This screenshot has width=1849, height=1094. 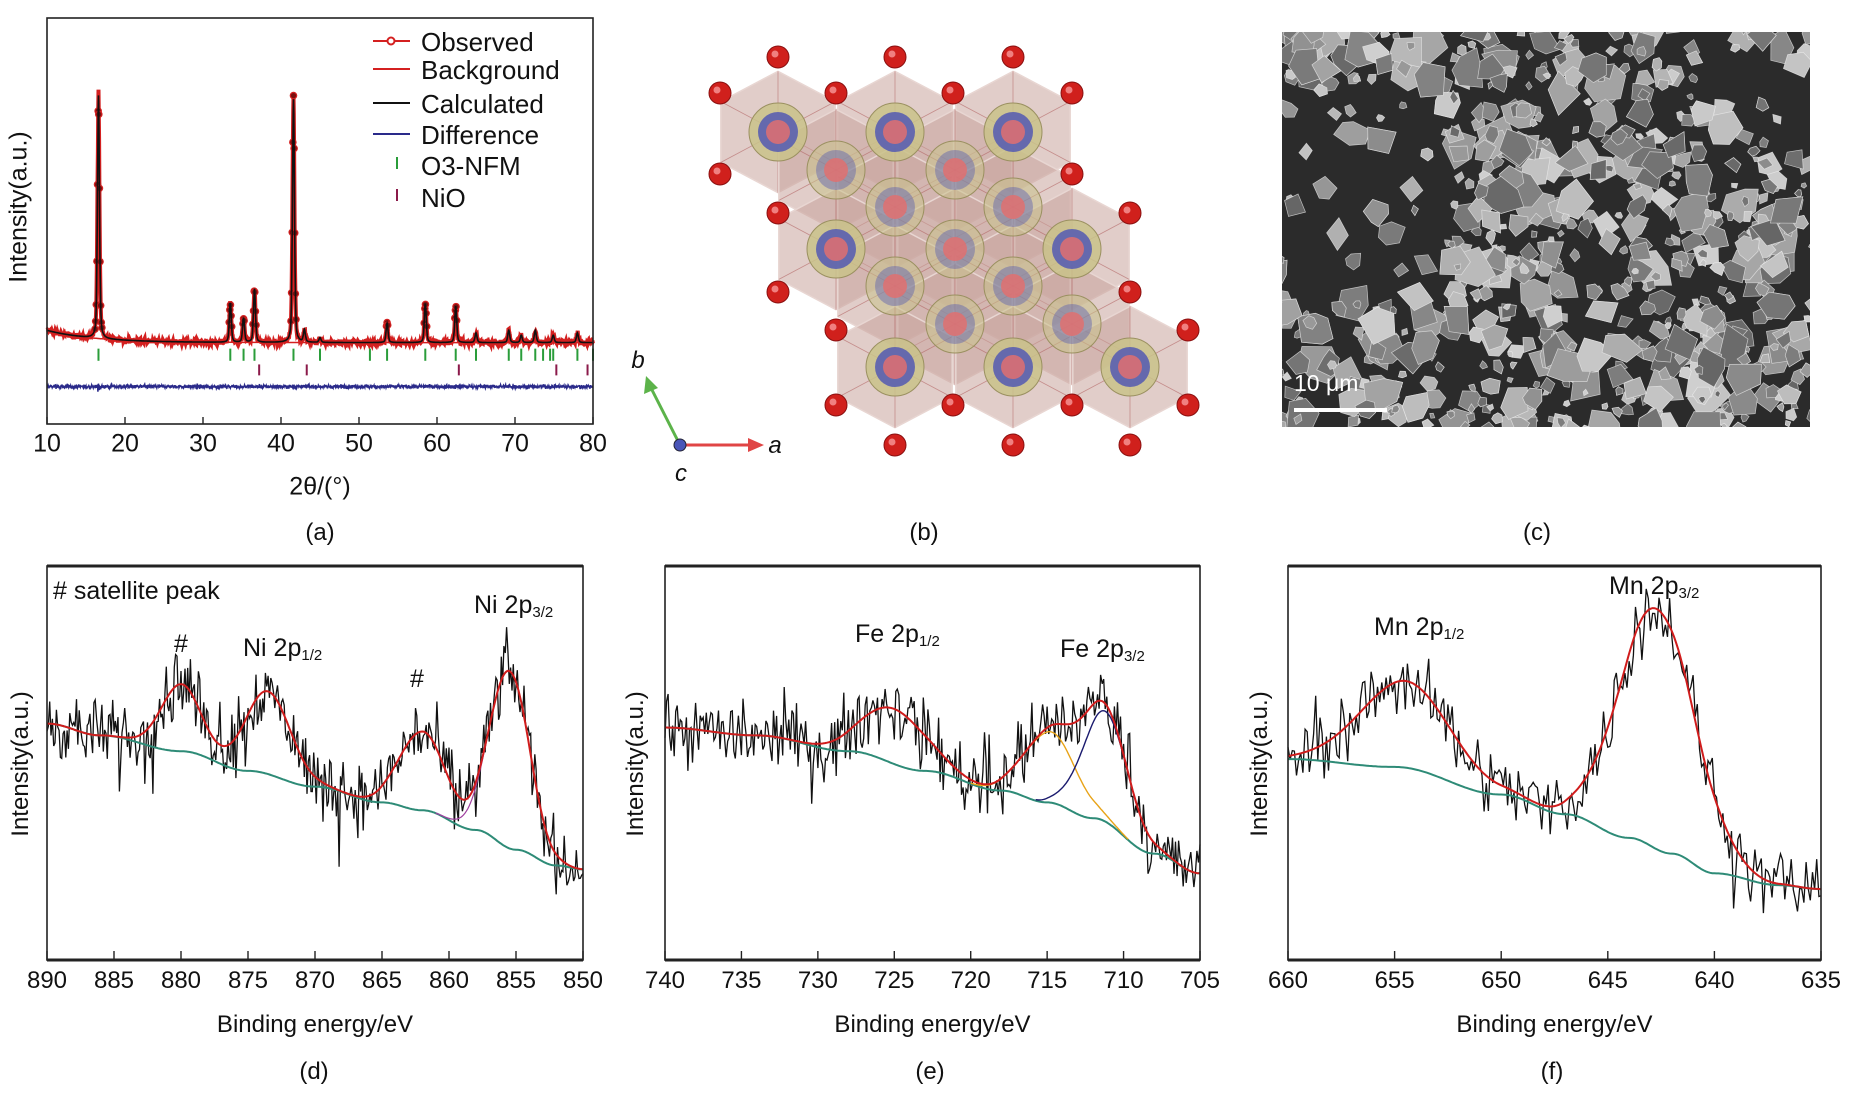 What do you see at coordinates (314, 1071) in the screenshot?
I see `panel-label-d: (d)` at bounding box center [314, 1071].